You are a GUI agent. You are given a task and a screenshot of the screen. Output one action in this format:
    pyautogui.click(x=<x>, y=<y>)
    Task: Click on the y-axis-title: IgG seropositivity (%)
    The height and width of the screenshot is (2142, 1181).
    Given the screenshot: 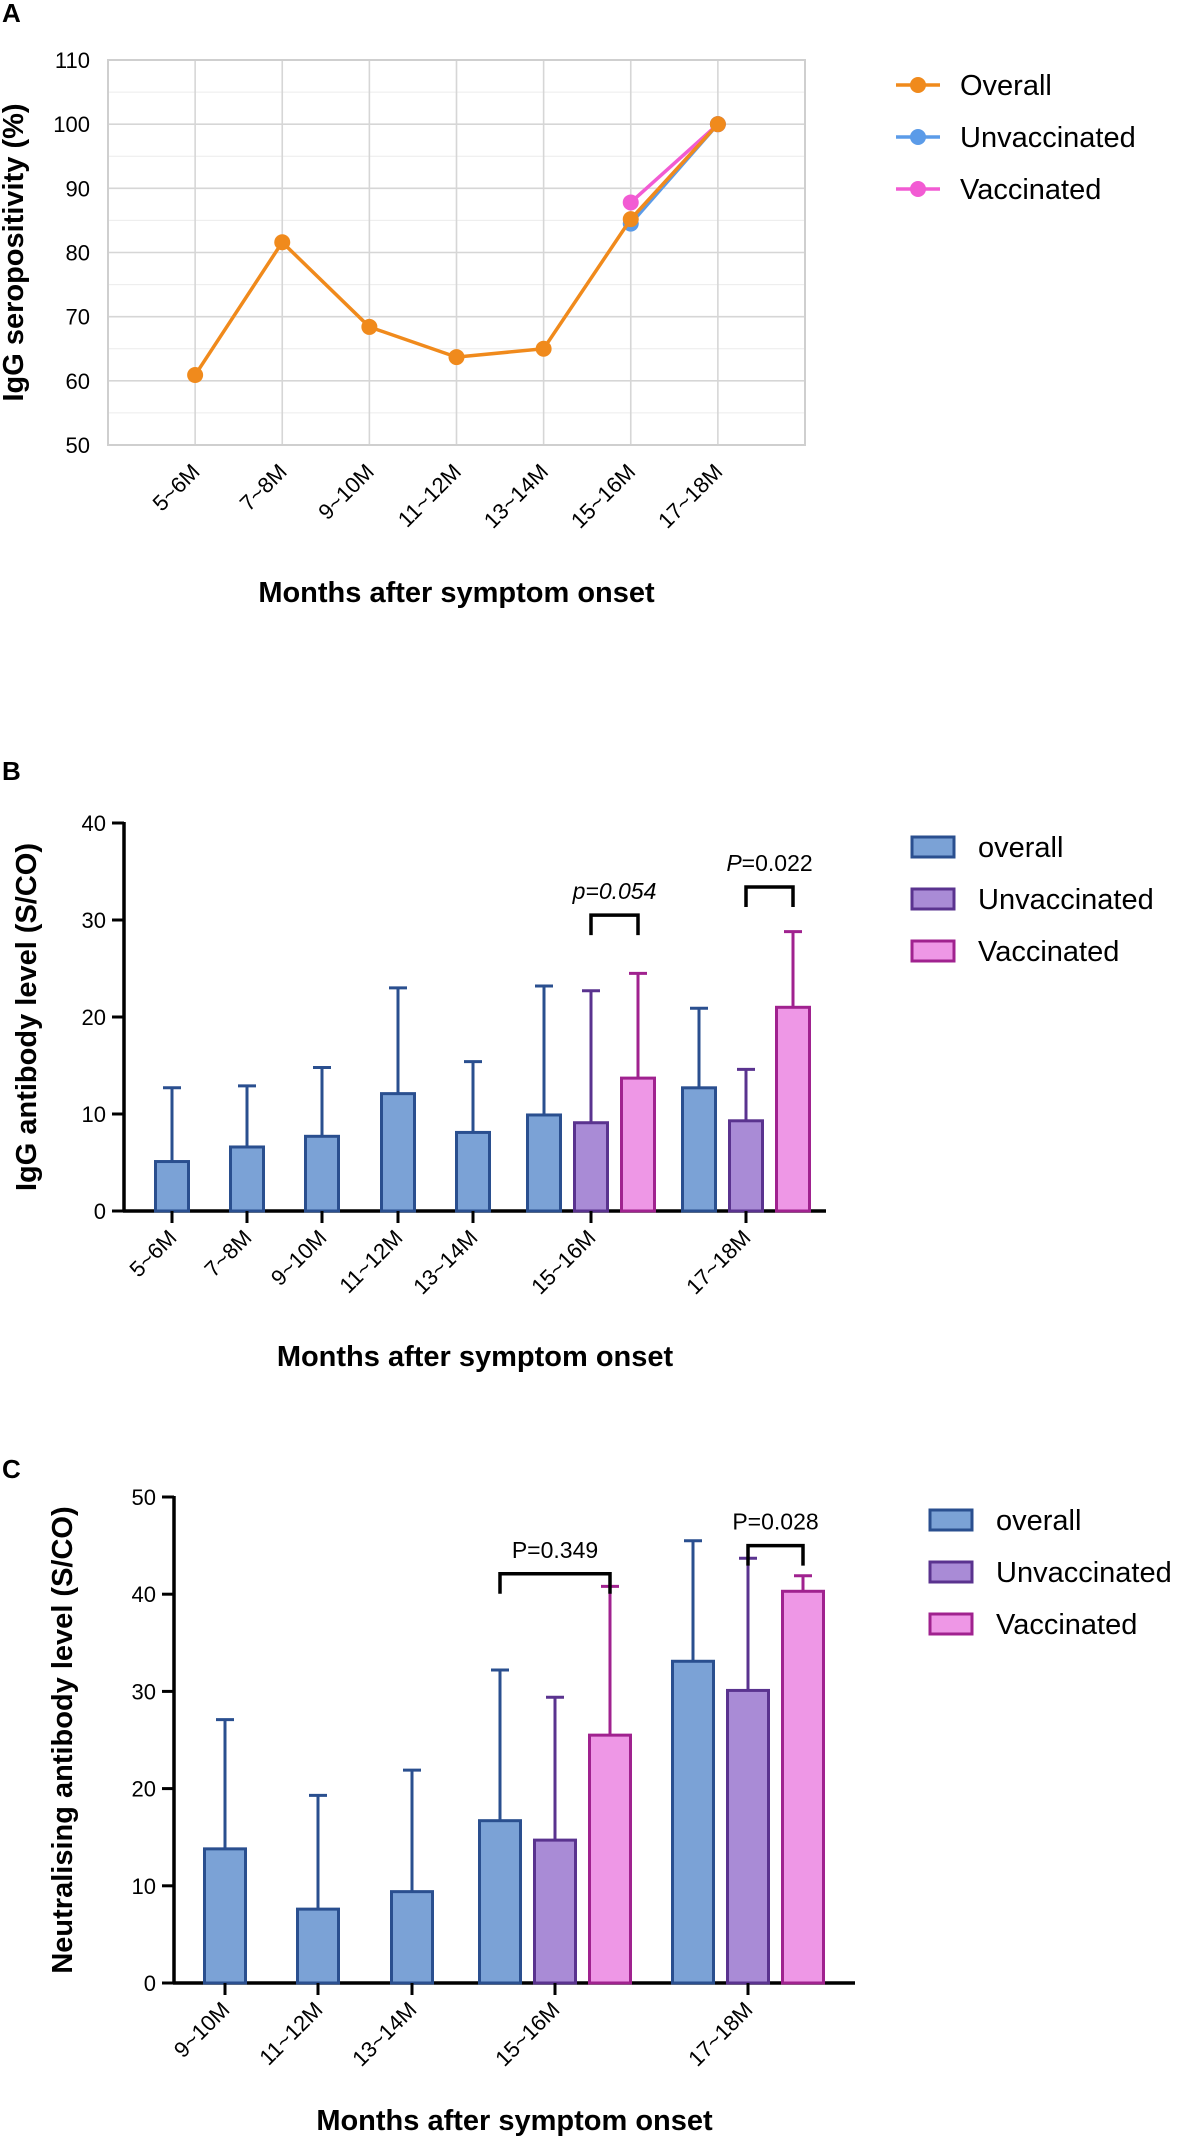 What is the action you would take?
    pyautogui.click(x=15, y=252)
    